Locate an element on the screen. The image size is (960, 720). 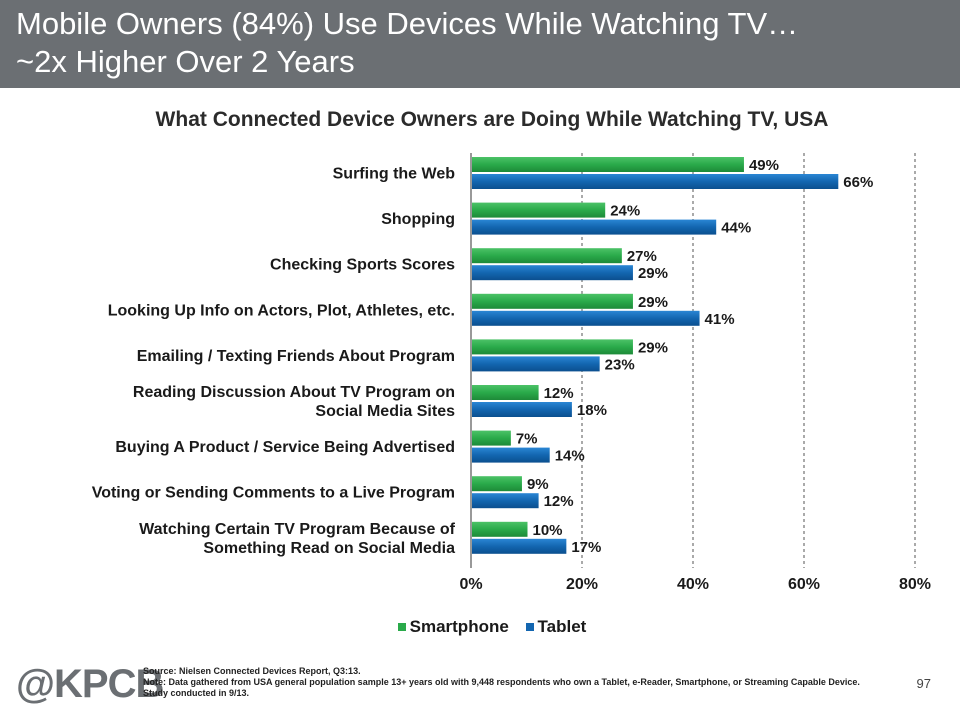
tablet-value-label: 44% is located at coordinates (736, 228).